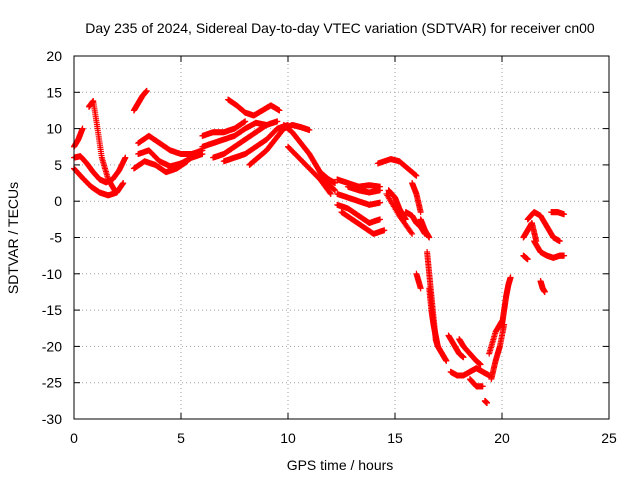 The height and width of the screenshot is (480, 640). Describe the element at coordinates (420, 212) in the screenshot. I see `data-point-s26` at that location.